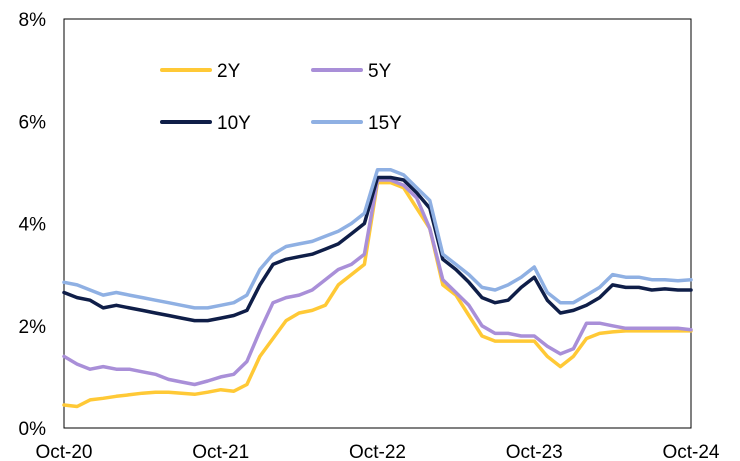 The image size is (740, 461). Describe the element at coordinates (229, 71) in the screenshot. I see `legend-label-2y: 2Y` at that location.